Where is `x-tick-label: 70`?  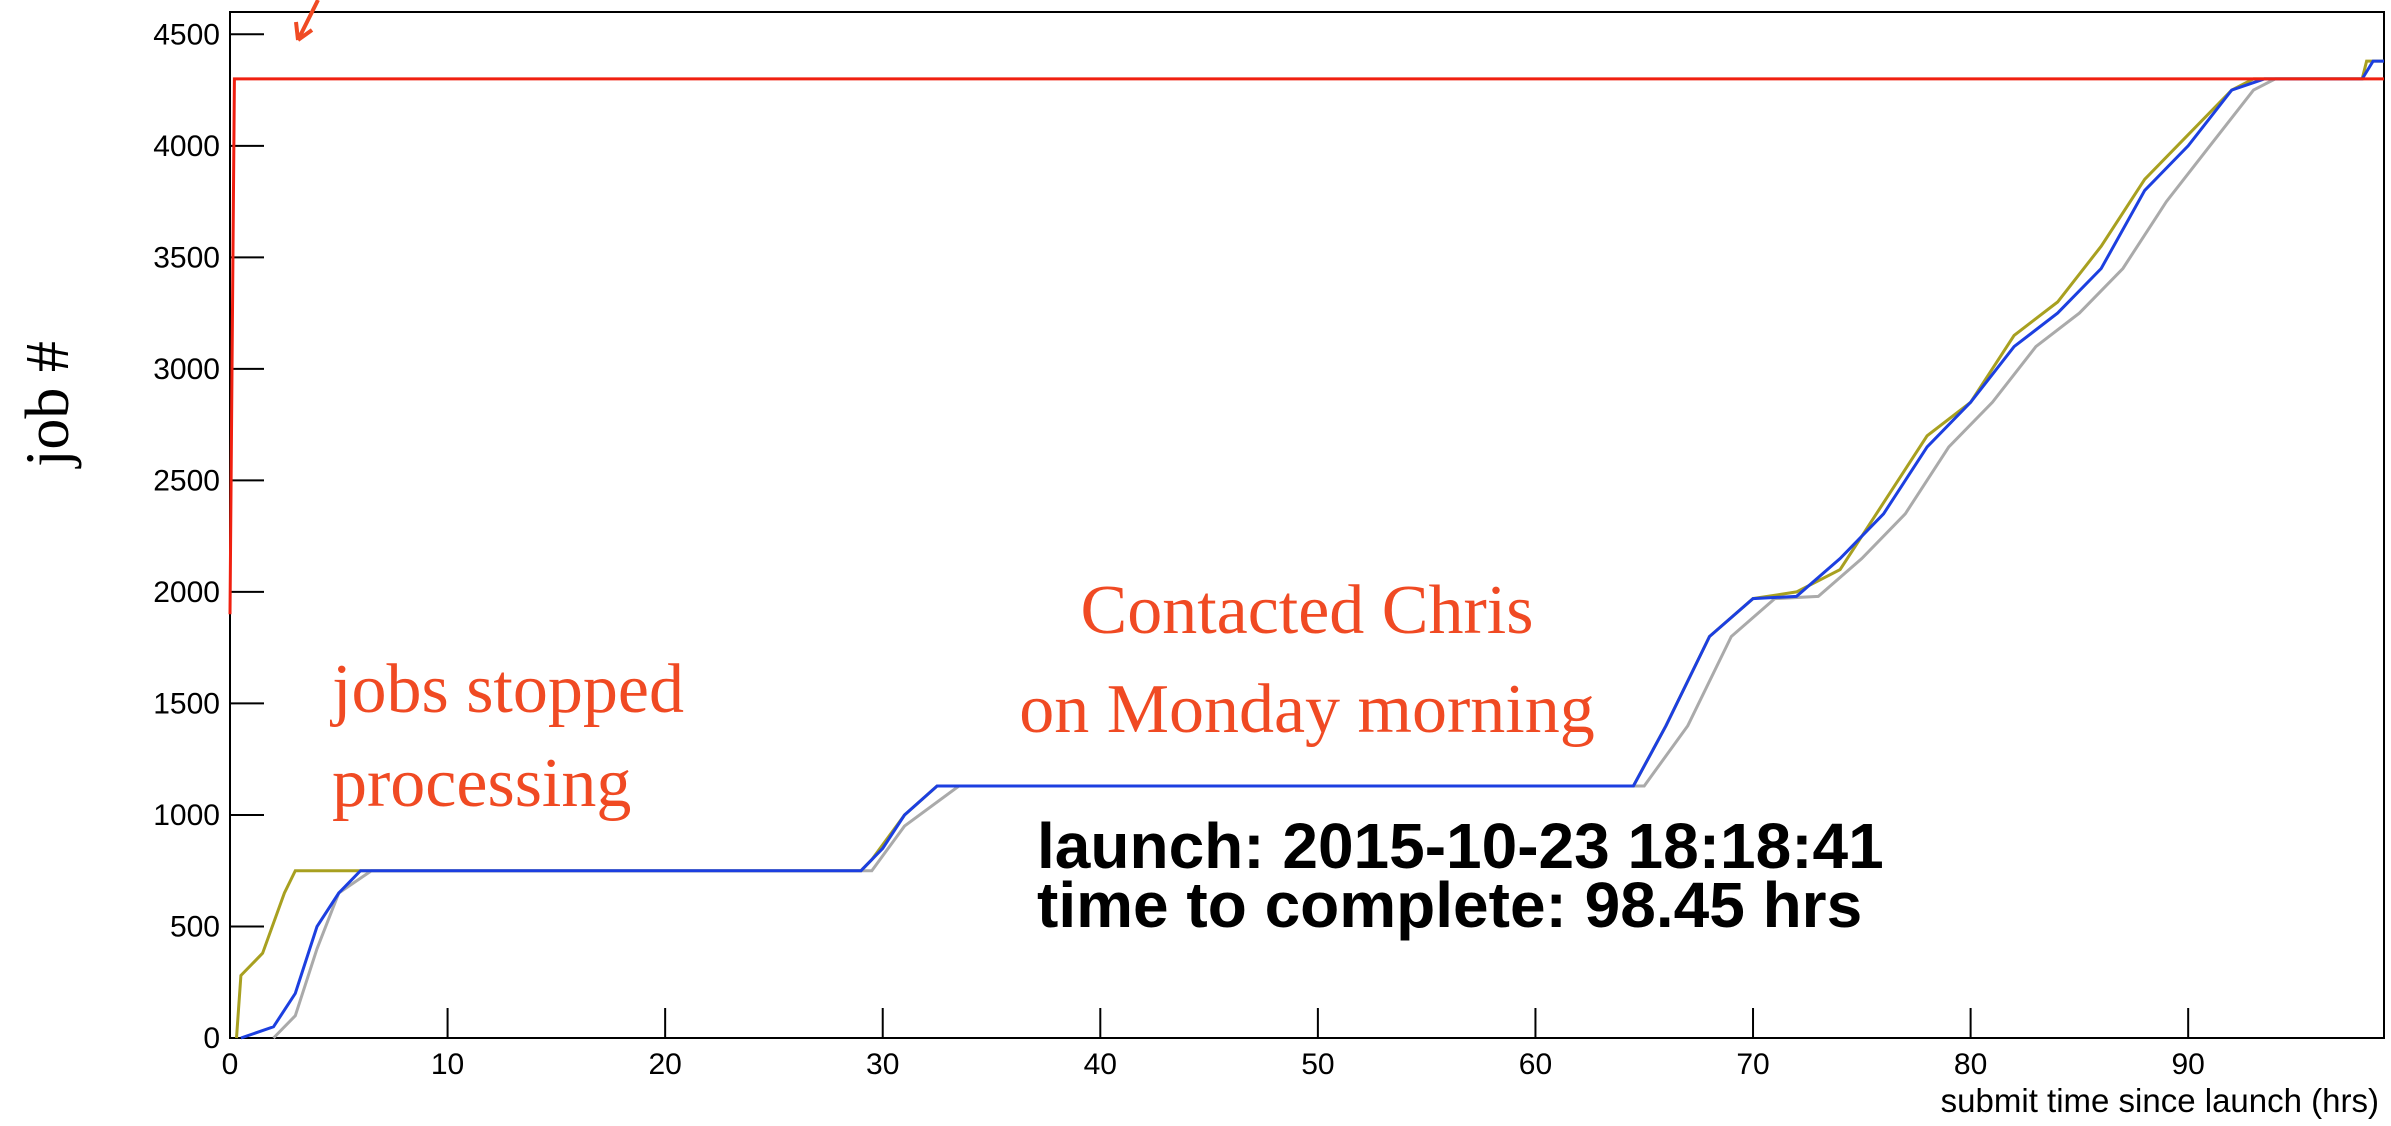 x-tick-label: 70 is located at coordinates (1752, 1064).